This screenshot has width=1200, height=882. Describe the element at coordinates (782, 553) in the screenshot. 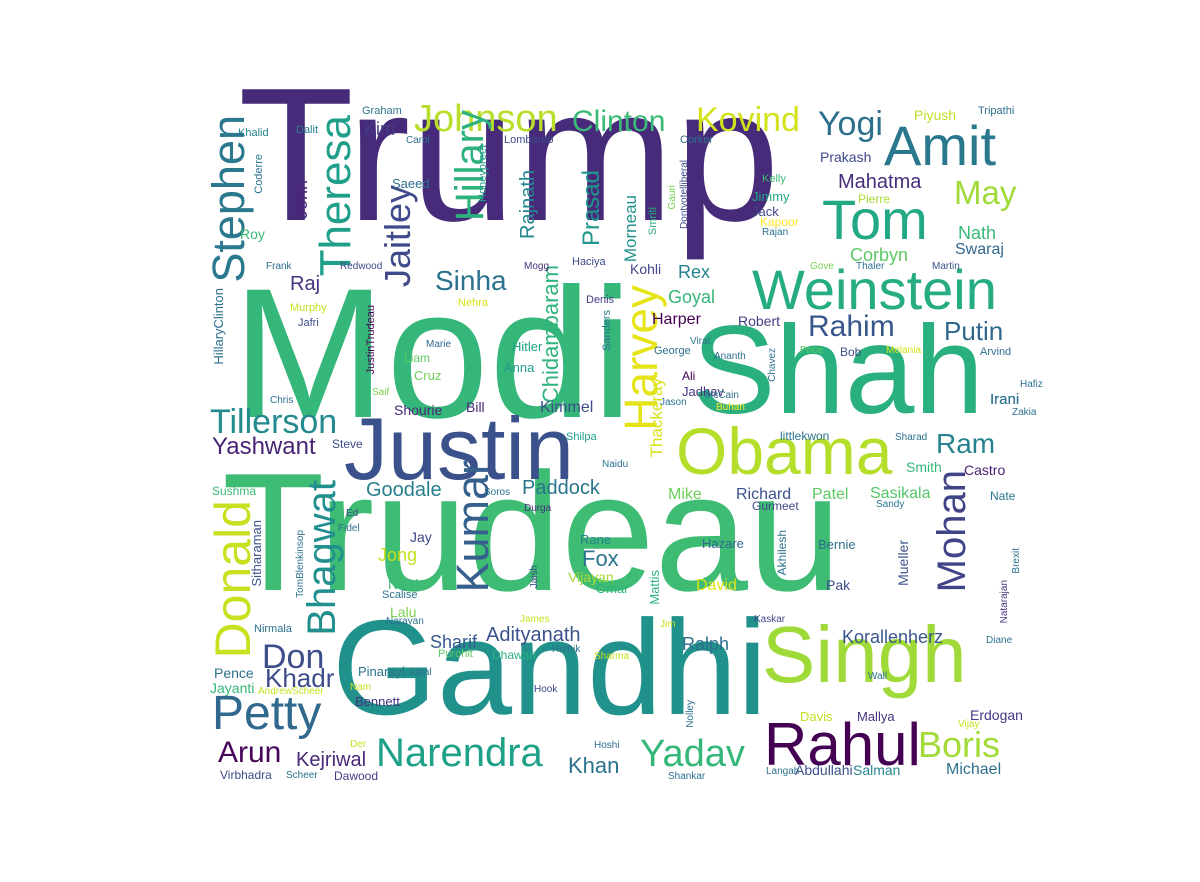

I see `word-akhilesh: Akhilesh` at that location.